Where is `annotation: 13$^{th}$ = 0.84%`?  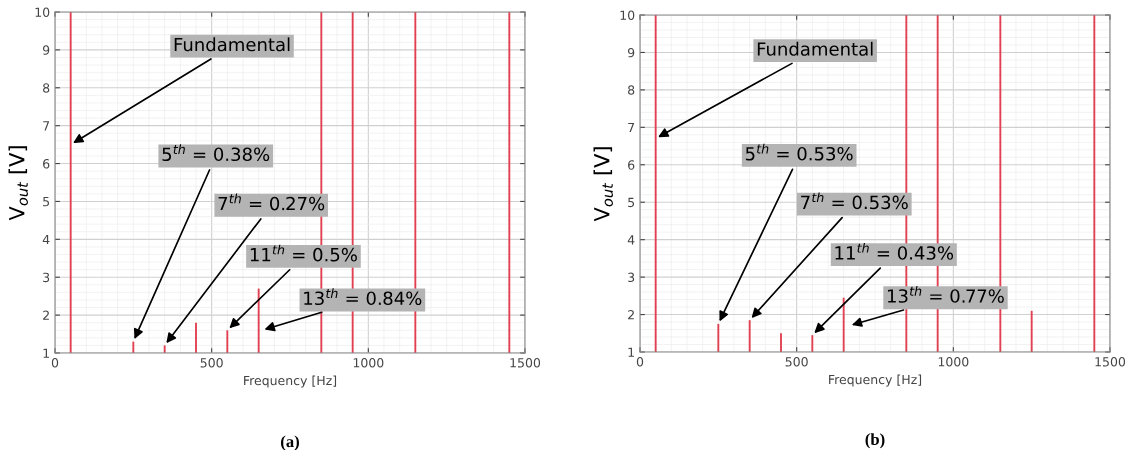
annotation: 13$^{th}$ = 0.84% is located at coordinates (363, 297).